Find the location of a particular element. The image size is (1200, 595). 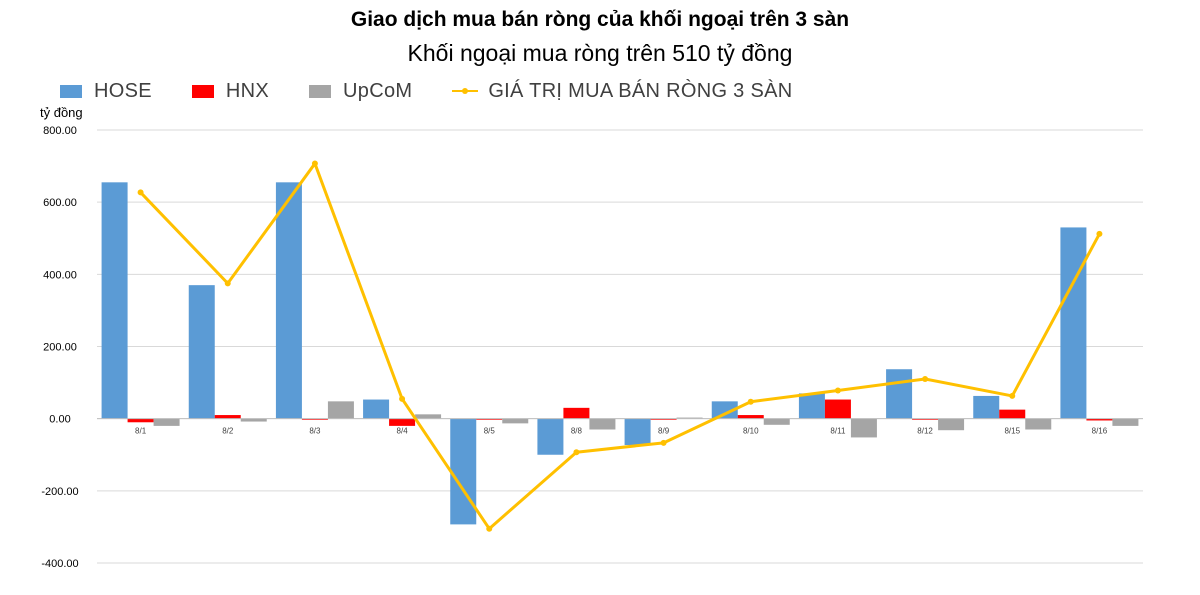

x-tick-label: 8/11 is located at coordinates (838, 431).